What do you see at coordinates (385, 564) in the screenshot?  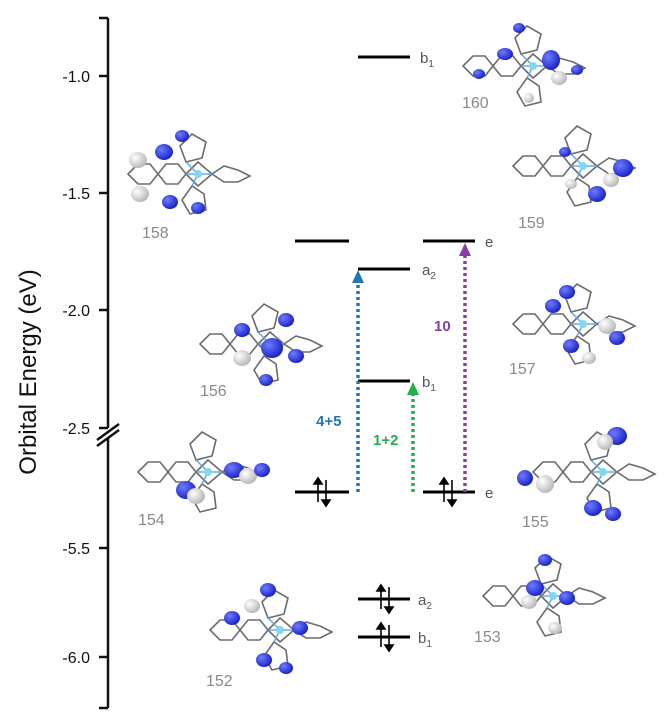 I see `electron-spins` at bounding box center [385, 564].